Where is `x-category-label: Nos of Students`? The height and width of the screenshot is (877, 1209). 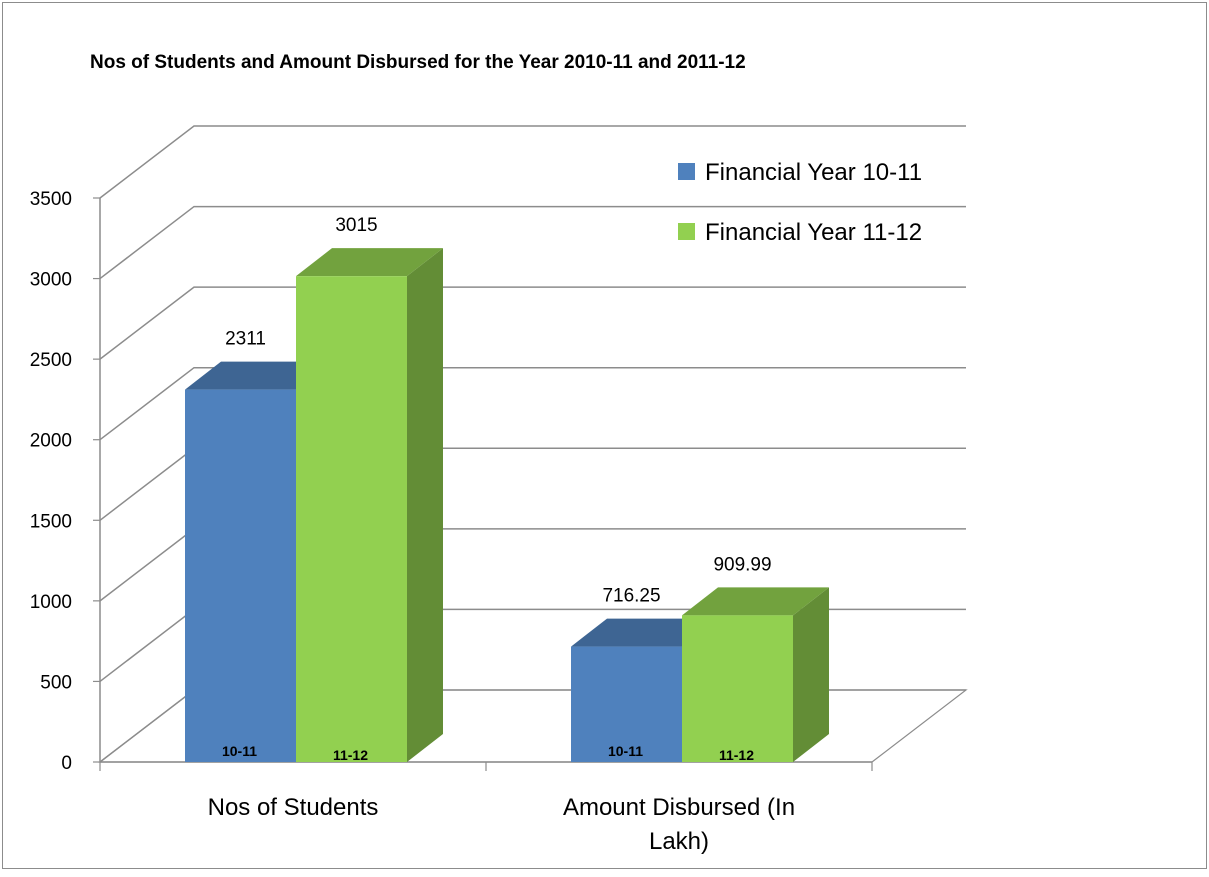
x-category-label: Nos of Students is located at coordinates (293, 807).